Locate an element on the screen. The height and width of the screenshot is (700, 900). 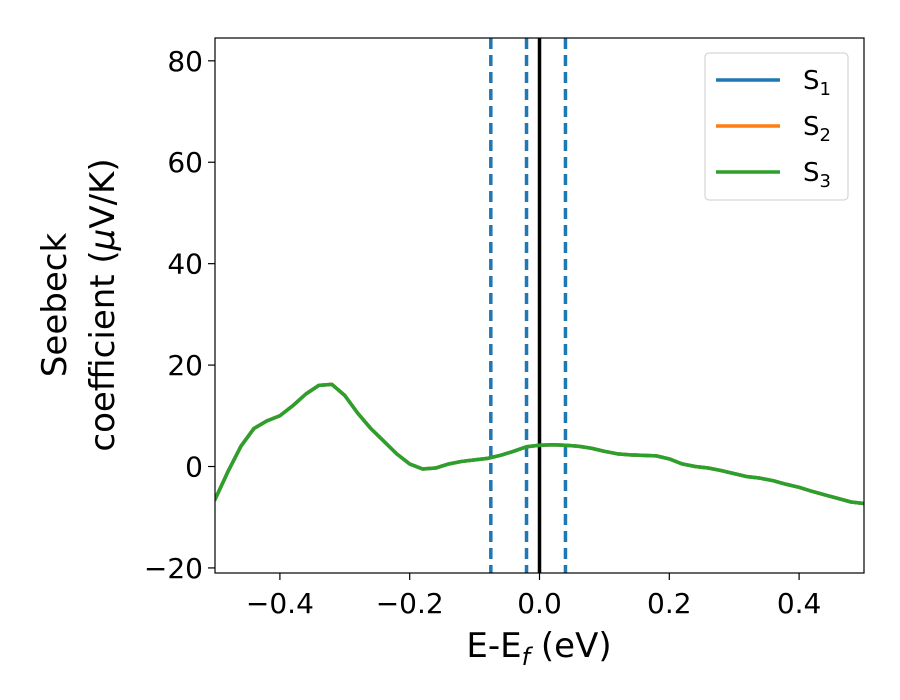
y-axis-label-line2: coefficient (μV/K) is located at coordinates (103, 304).